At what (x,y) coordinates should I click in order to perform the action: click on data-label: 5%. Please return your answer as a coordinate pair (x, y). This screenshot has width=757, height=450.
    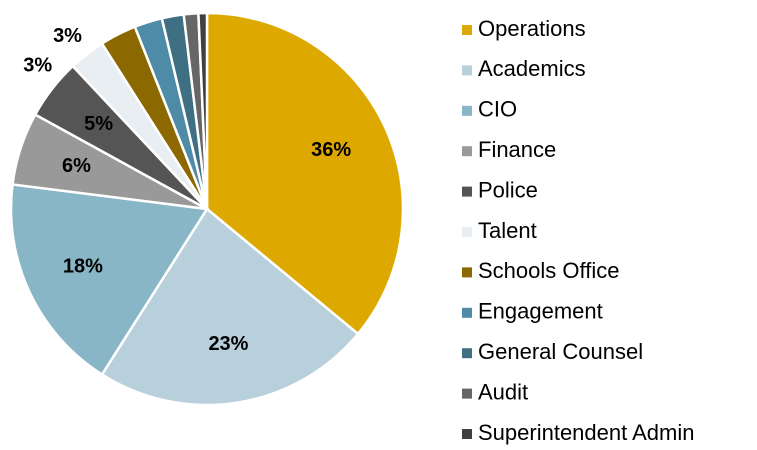
    Looking at the image, I should click on (98, 124).